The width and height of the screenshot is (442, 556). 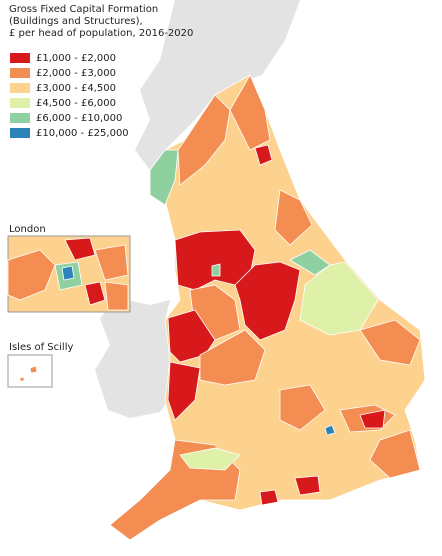 I want to click on legend-label: £4,500 - £6,000, so click(x=76, y=103).